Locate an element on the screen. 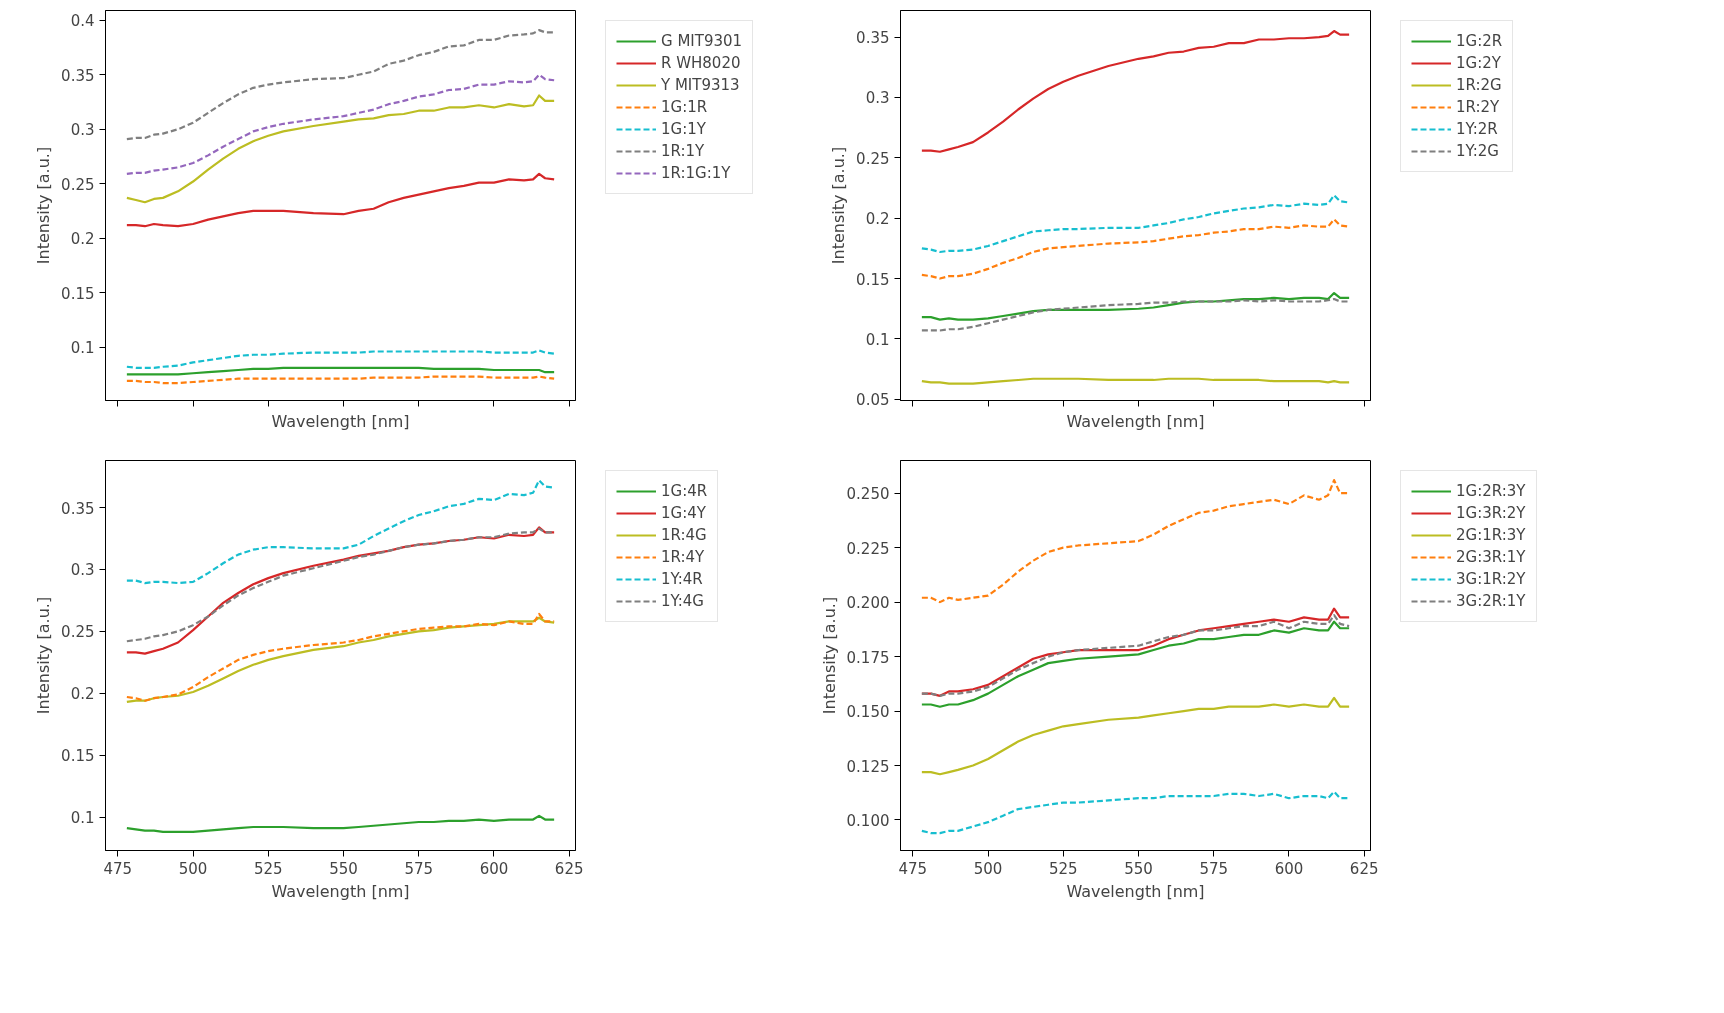 The width and height of the screenshot is (1724, 1013). legend-label: 1Y:4G is located at coordinates (682, 601).